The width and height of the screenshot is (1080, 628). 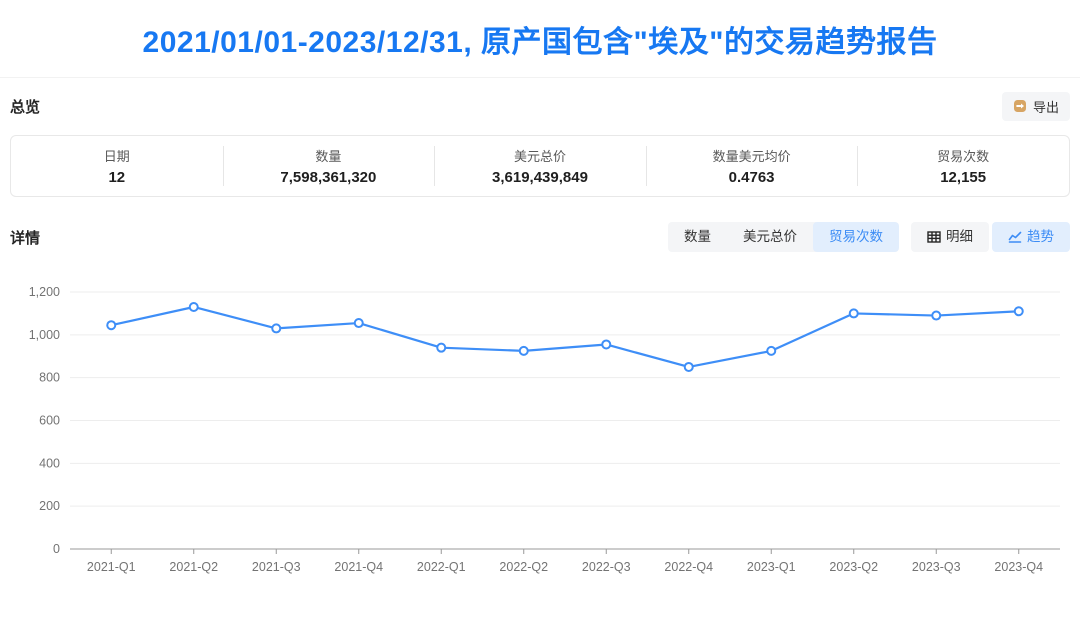 I want to click on x-tick-label: 2021-Q3, so click(x=276, y=567).